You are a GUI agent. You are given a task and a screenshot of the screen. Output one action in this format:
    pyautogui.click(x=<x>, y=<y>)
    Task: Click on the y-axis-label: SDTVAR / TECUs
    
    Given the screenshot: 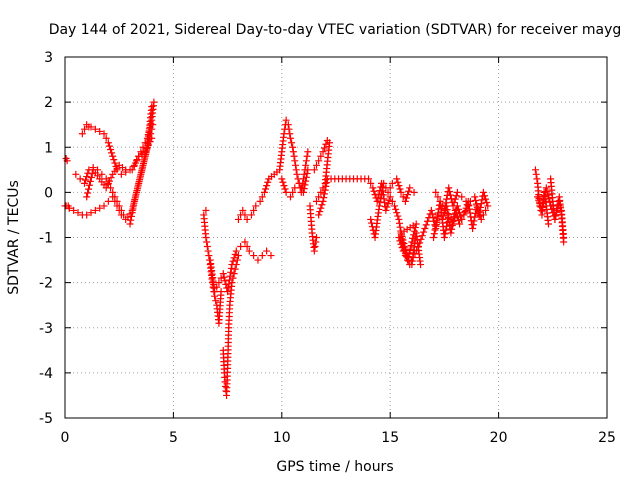 What is the action you would take?
    pyautogui.click(x=14, y=237)
    